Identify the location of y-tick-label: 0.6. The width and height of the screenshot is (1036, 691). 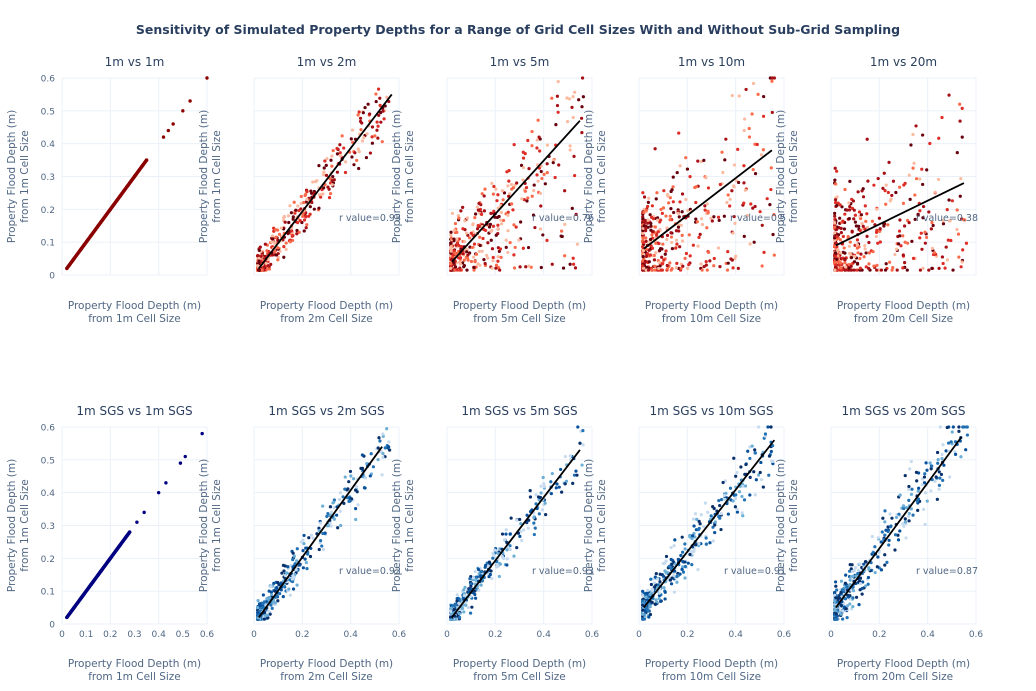
(48, 429).